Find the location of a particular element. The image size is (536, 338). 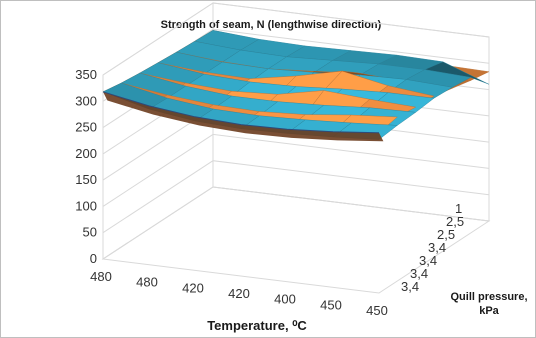

z-tick-label: 300 is located at coordinates (86, 100).